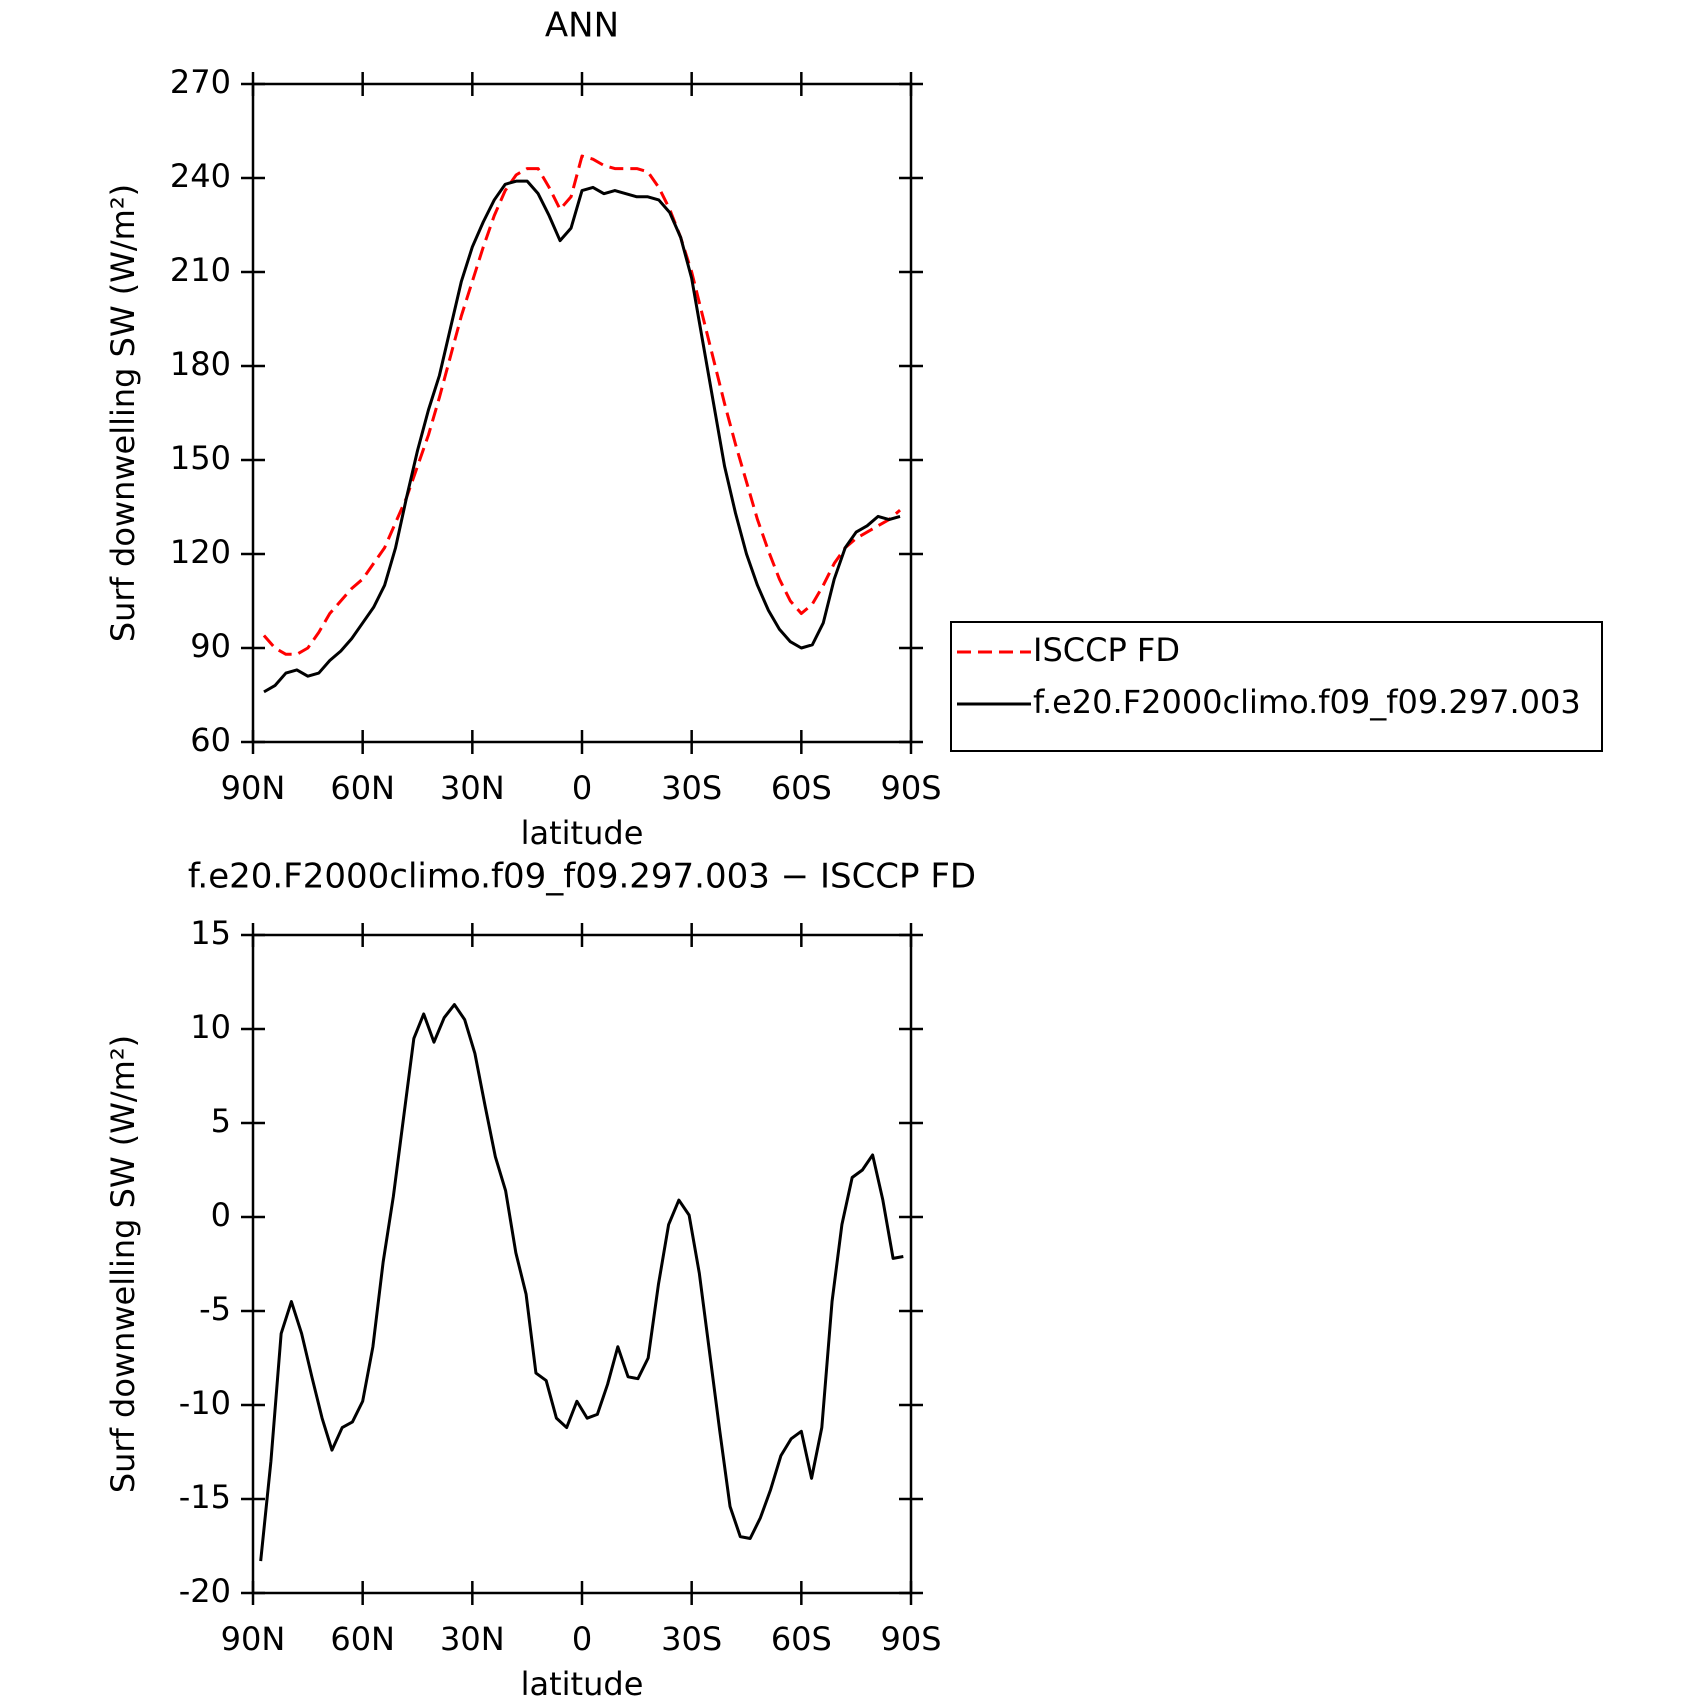  What do you see at coordinates (221, 1215) in the screenshot?
I see `y-tick-label: 0` at bounding box center [221, 1215].